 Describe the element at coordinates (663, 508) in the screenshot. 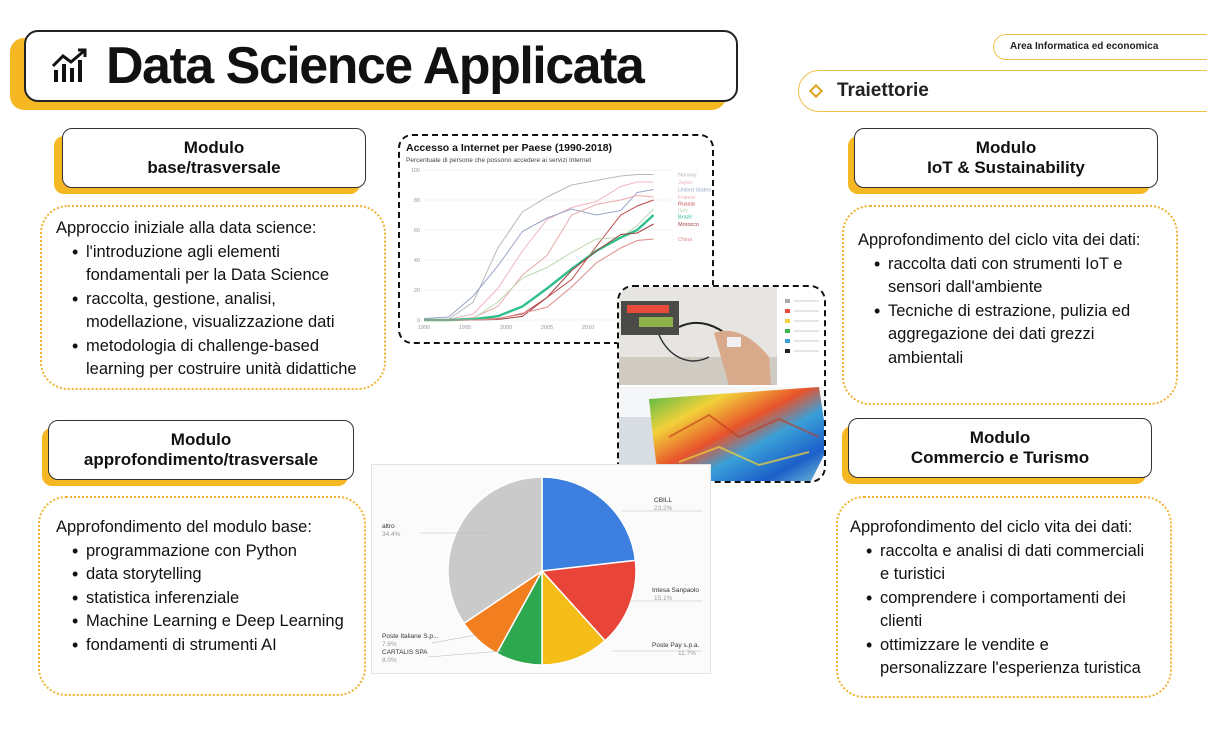

I see `pie-pct-cbill: 23.2%` at that location.